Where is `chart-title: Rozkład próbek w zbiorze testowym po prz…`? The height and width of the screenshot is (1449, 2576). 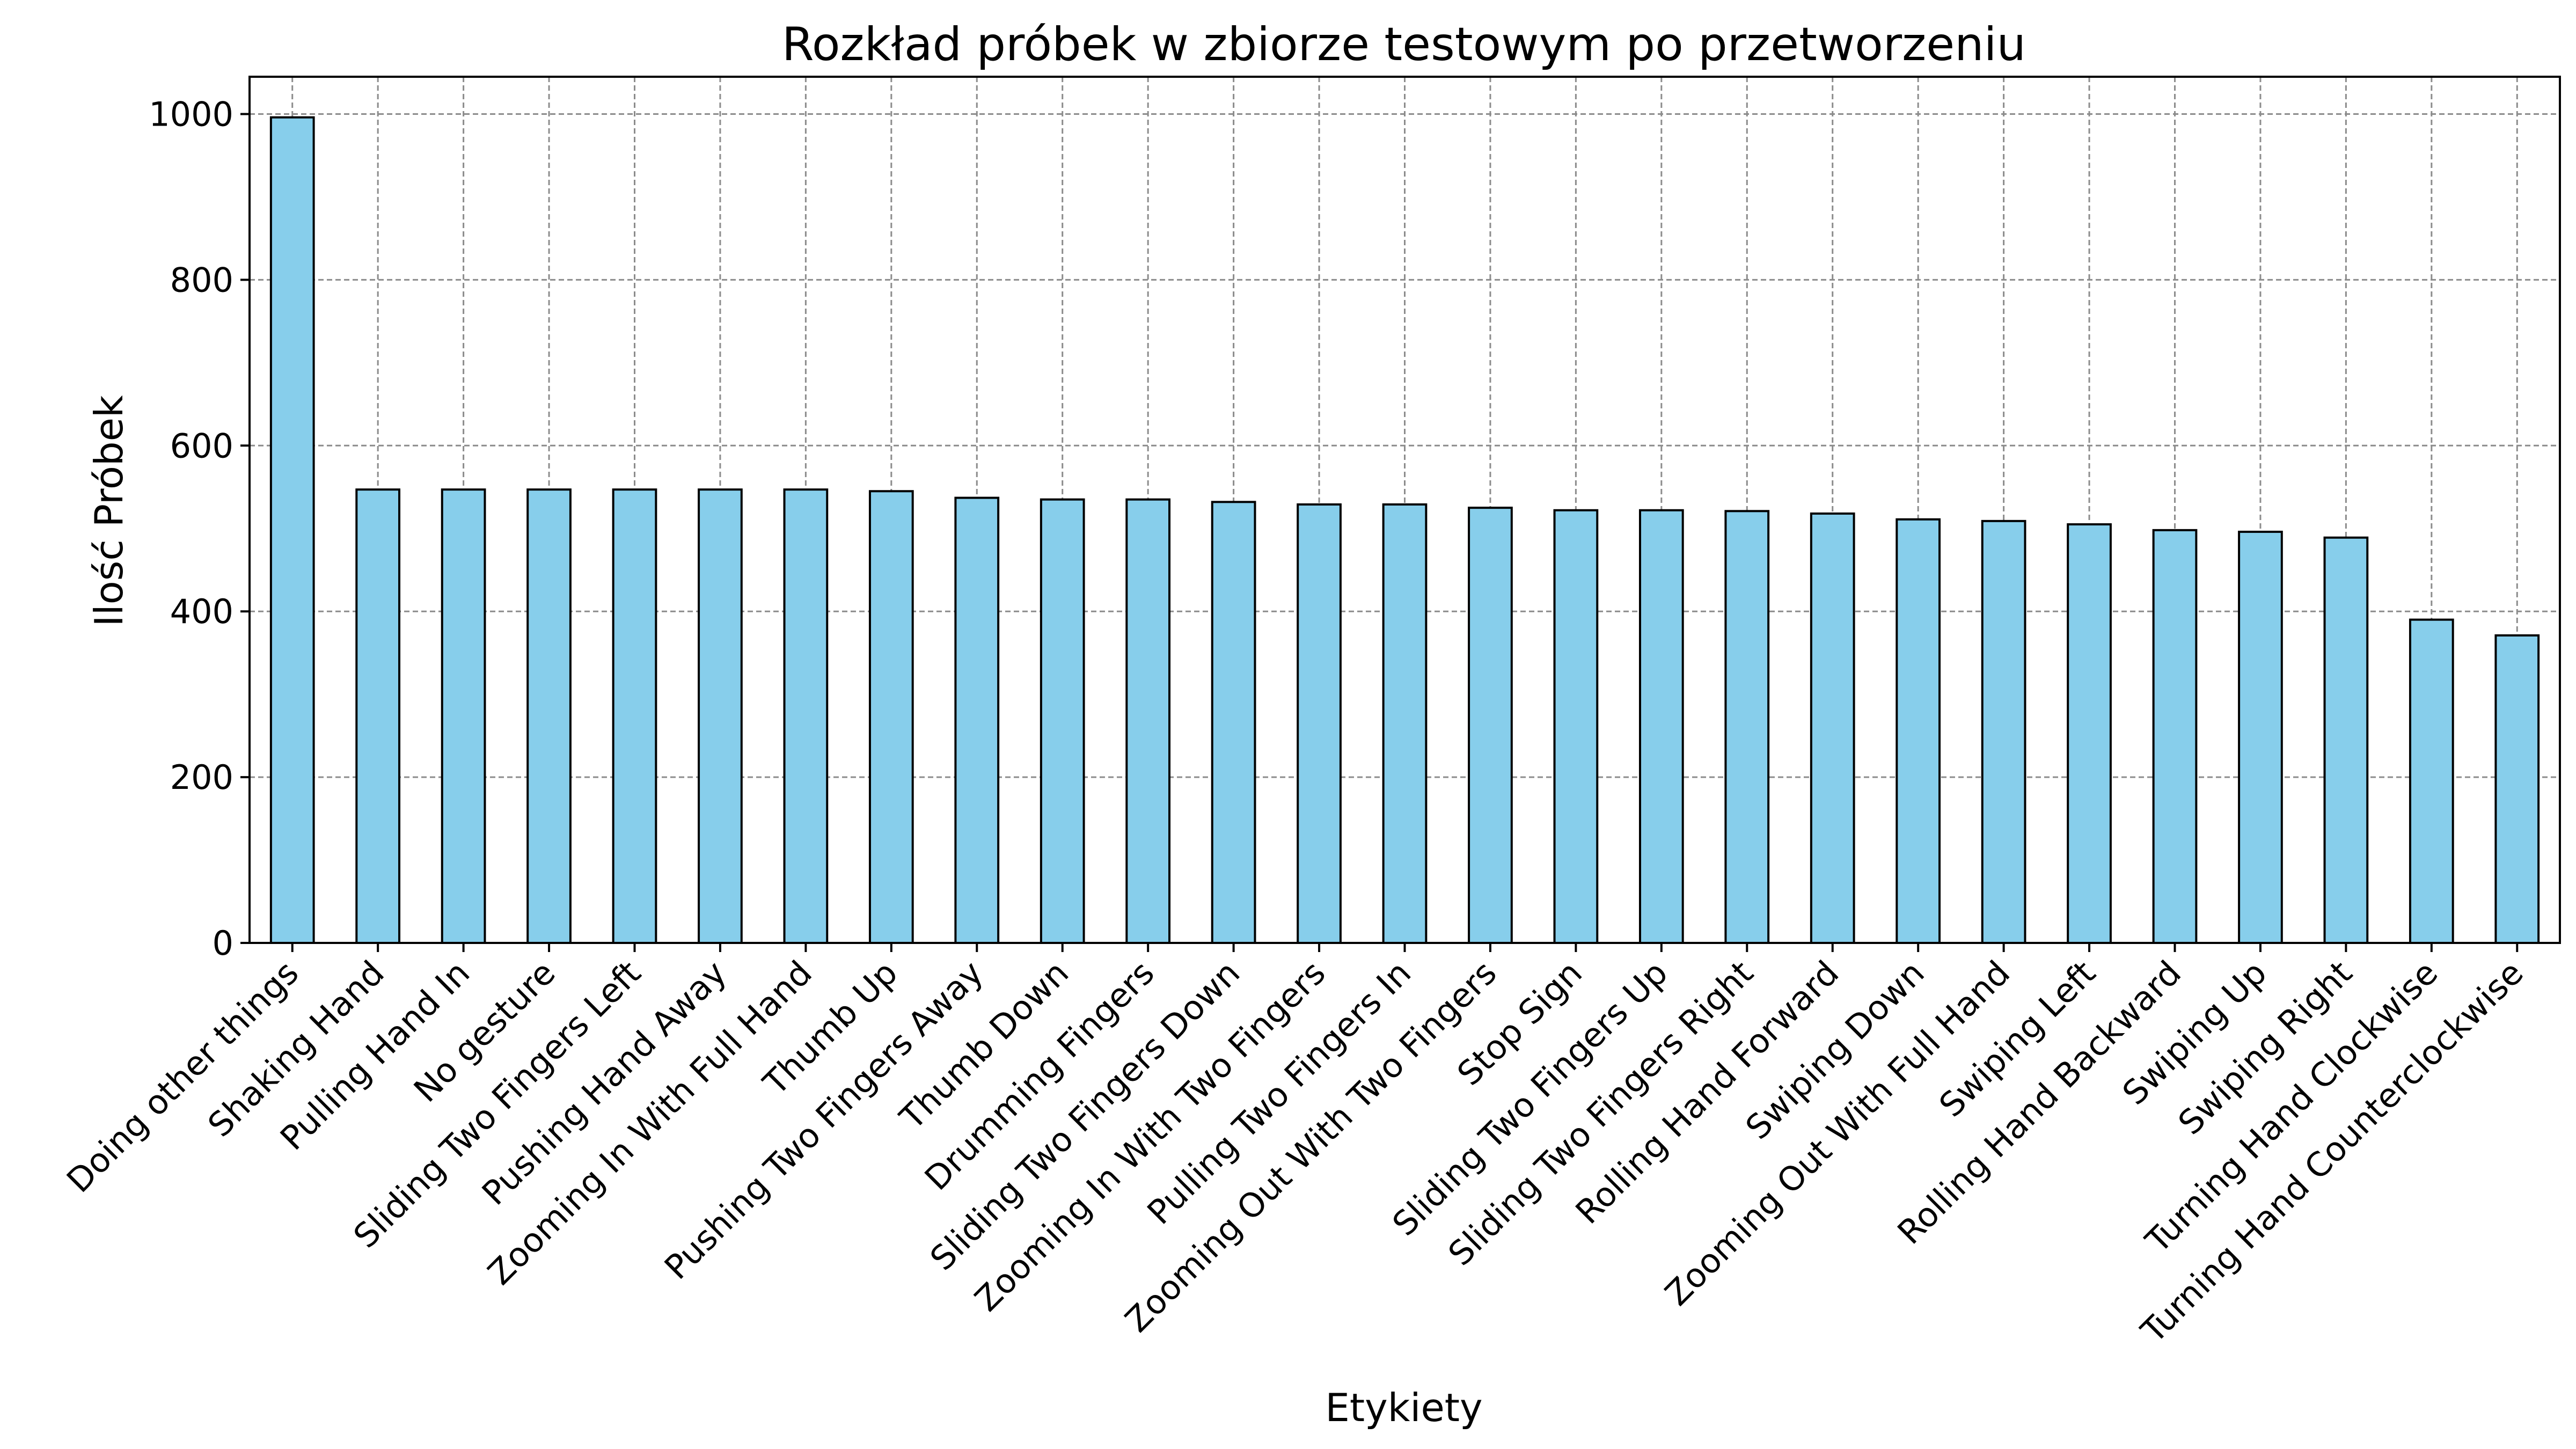
chart-title: Rozkład próbek w zbiorze testowym po prz… is located at coordinates (1404, 44).